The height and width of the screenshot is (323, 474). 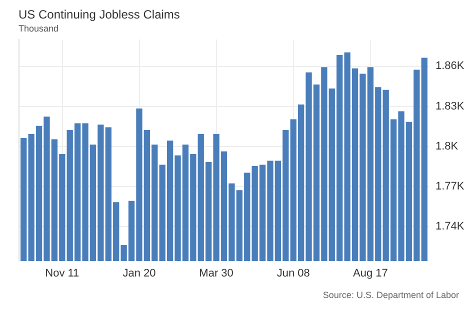 I want to click on y-tick-label: 1.74K, so click(x=450, y=226).